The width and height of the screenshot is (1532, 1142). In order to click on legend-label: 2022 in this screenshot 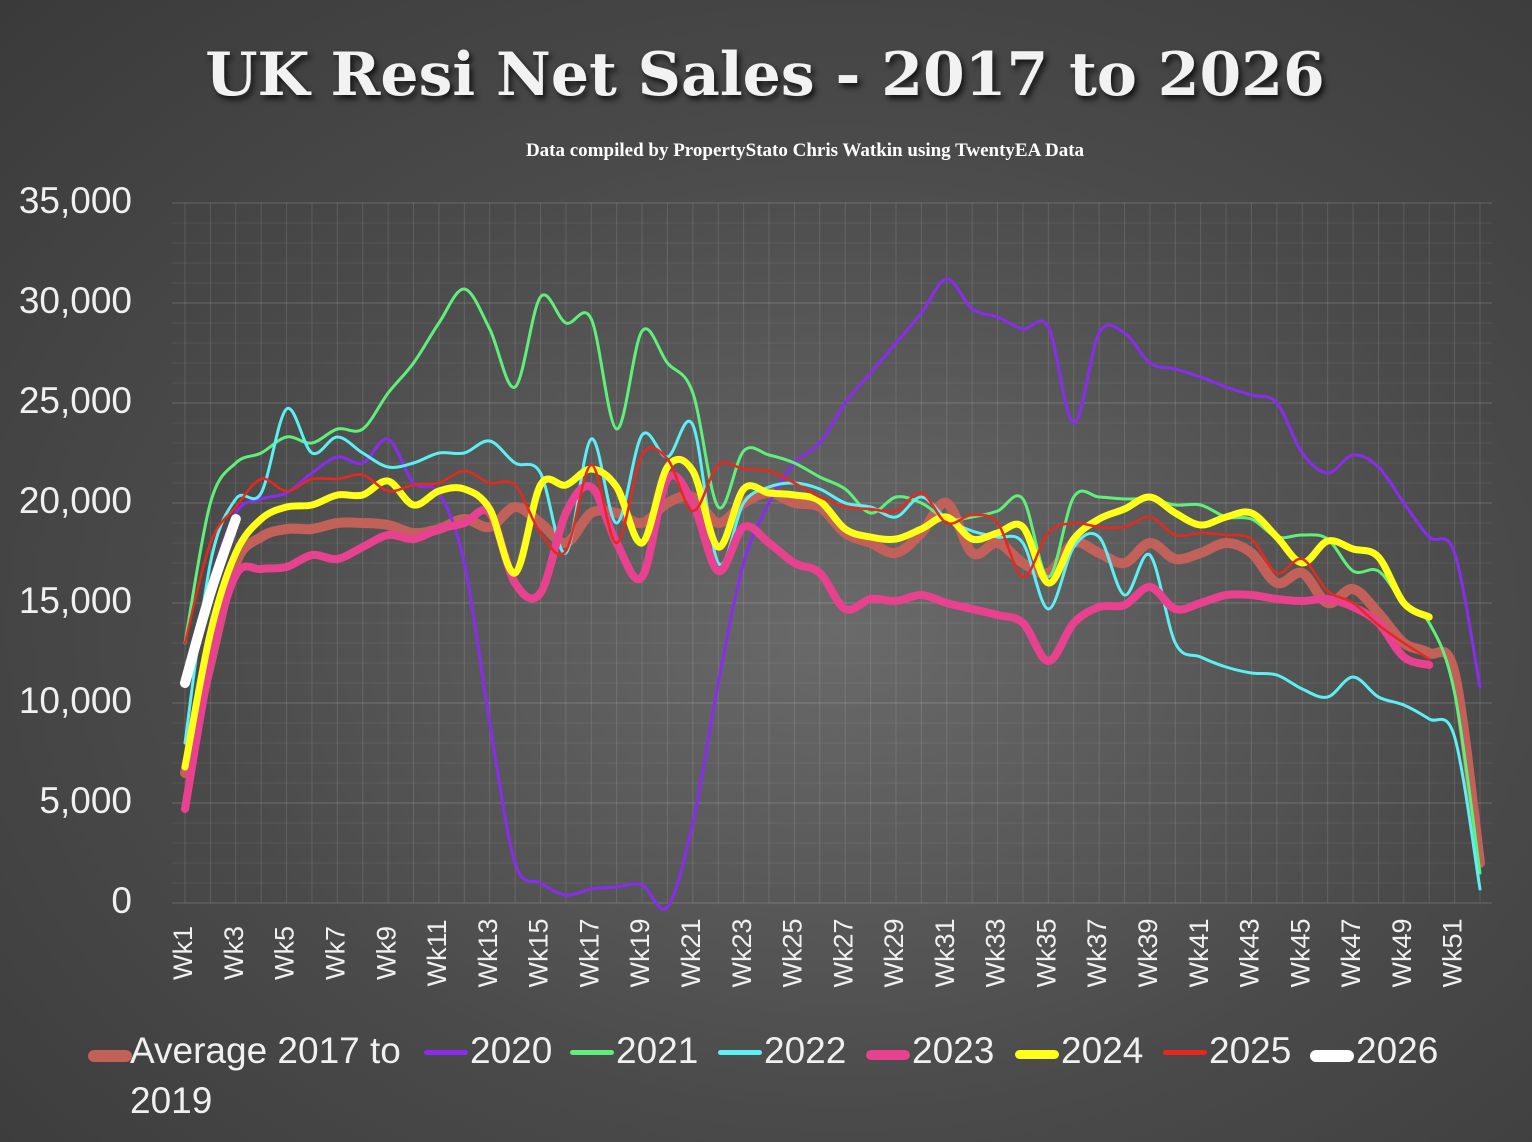, I will do `click(805, 1050)`.